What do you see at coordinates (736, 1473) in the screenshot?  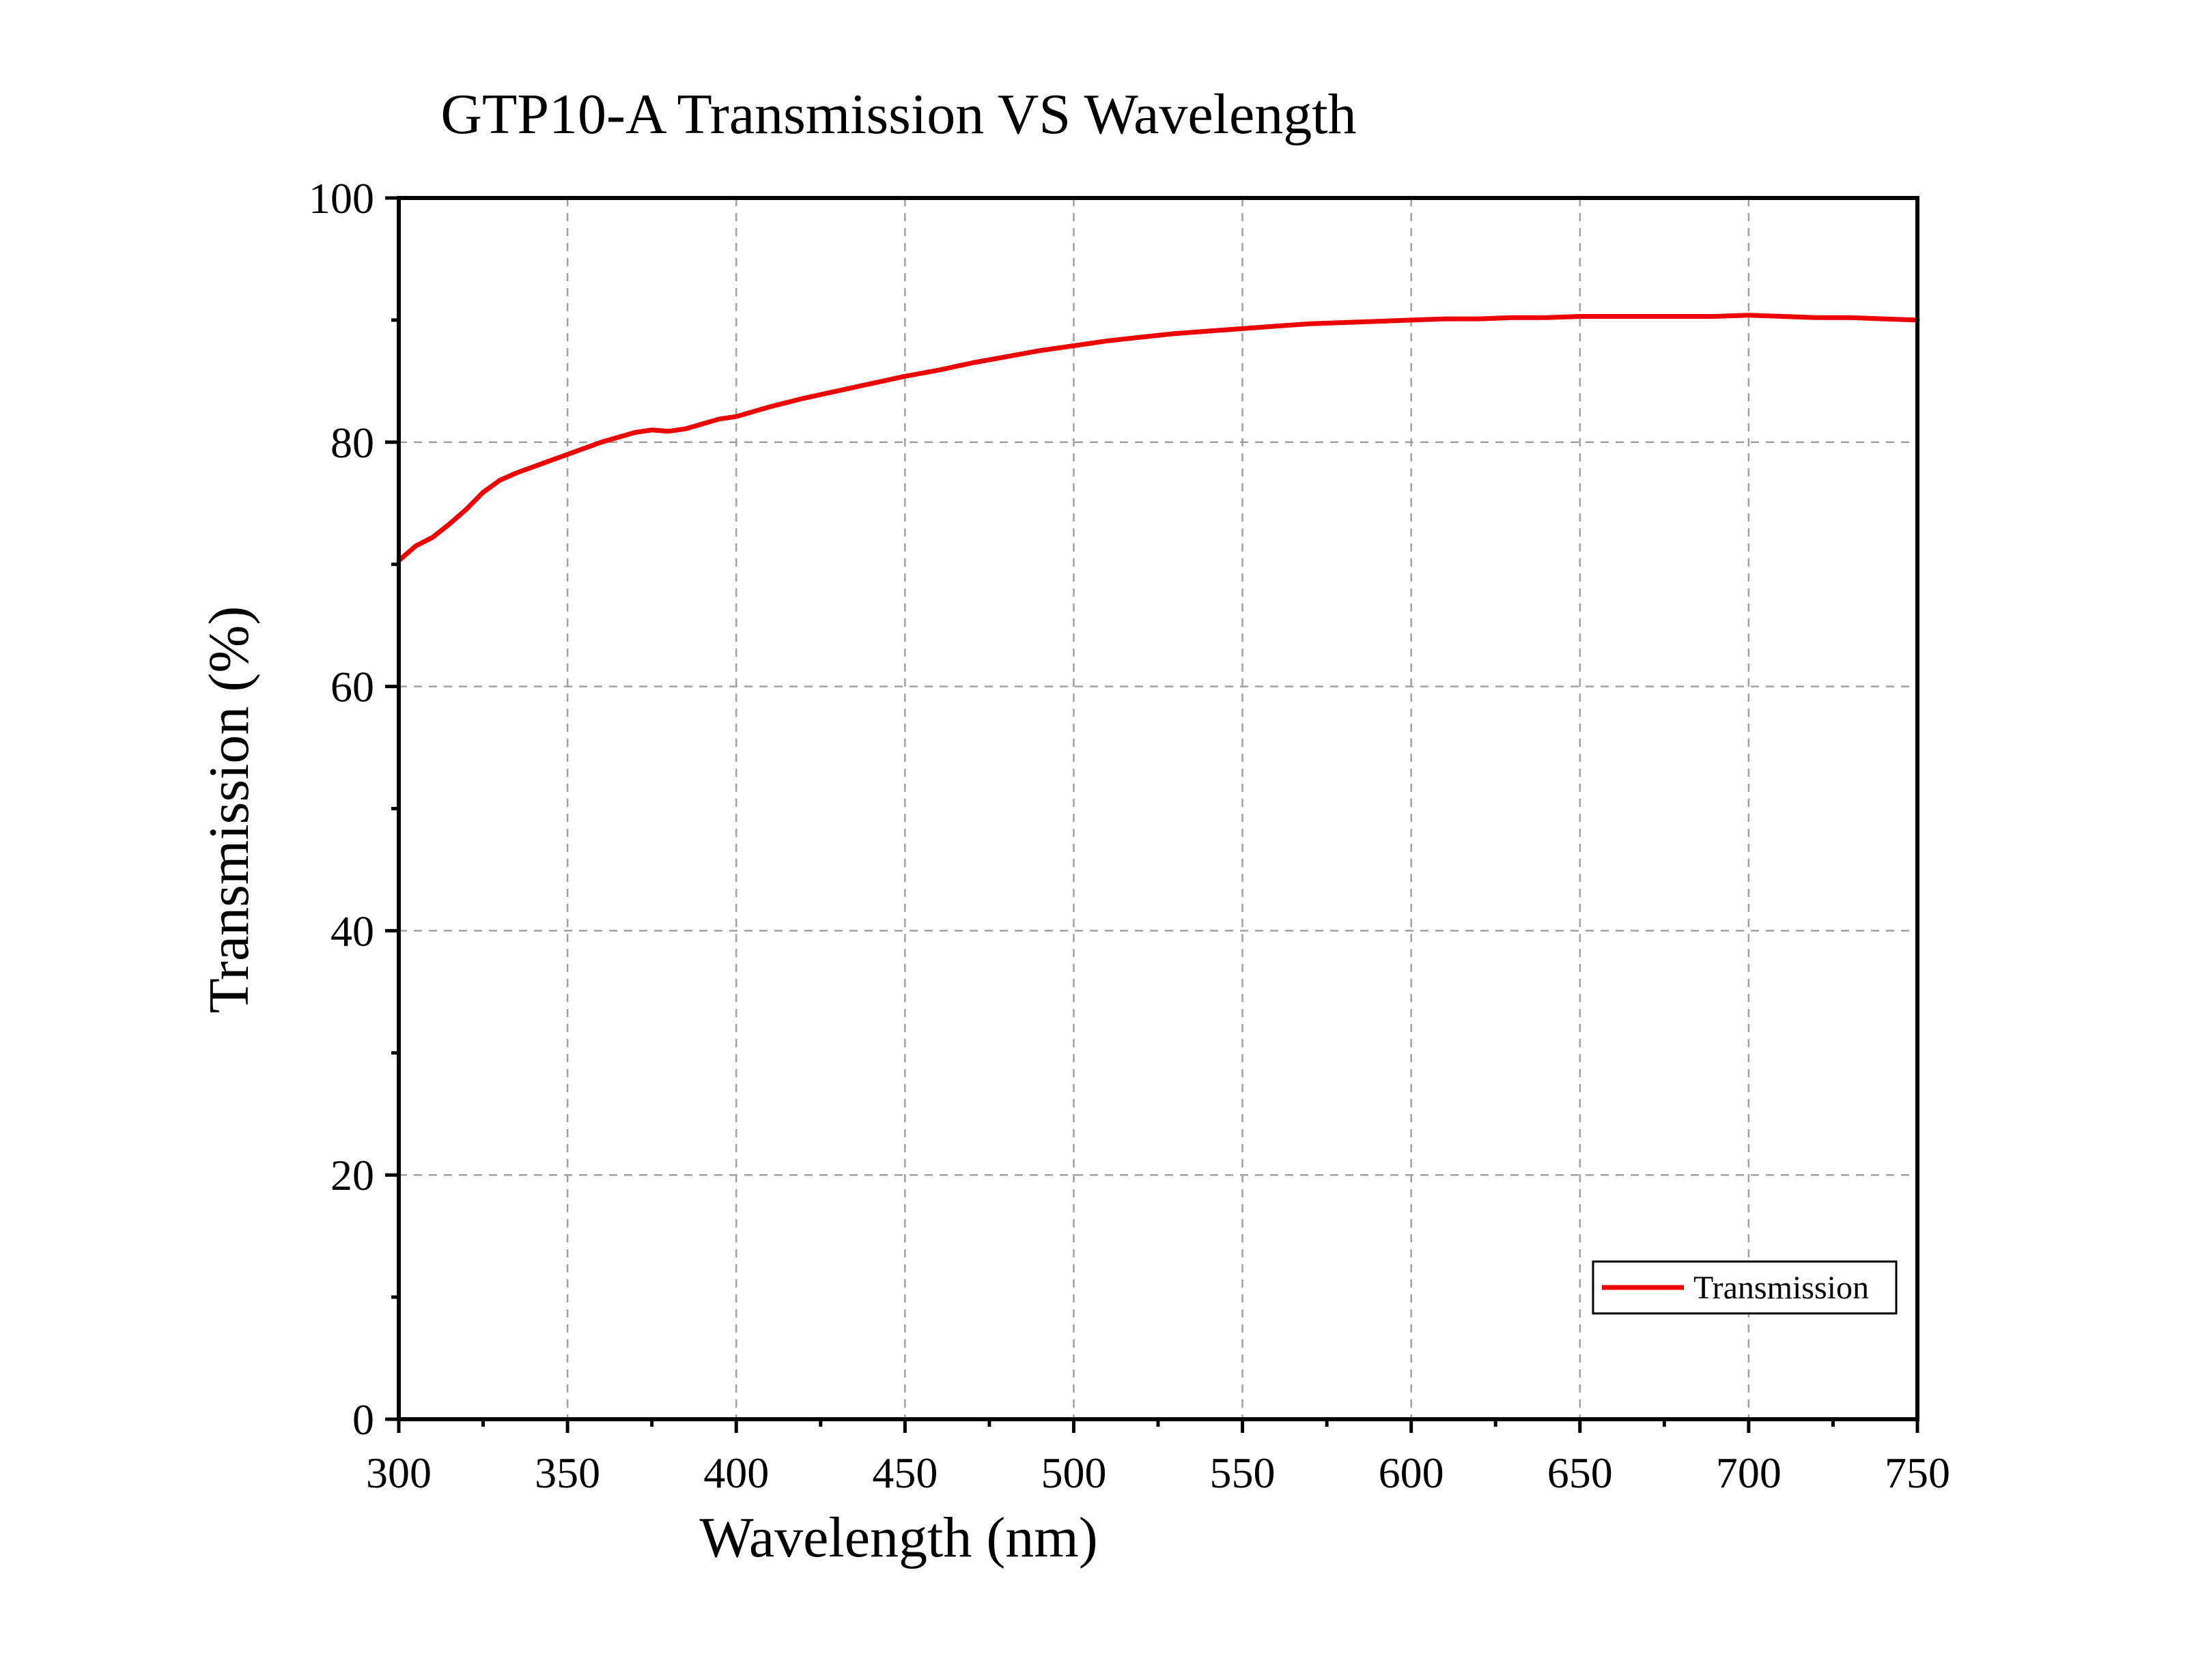 I see `x-tick-label: 400` at bounding box center [736, 1473].